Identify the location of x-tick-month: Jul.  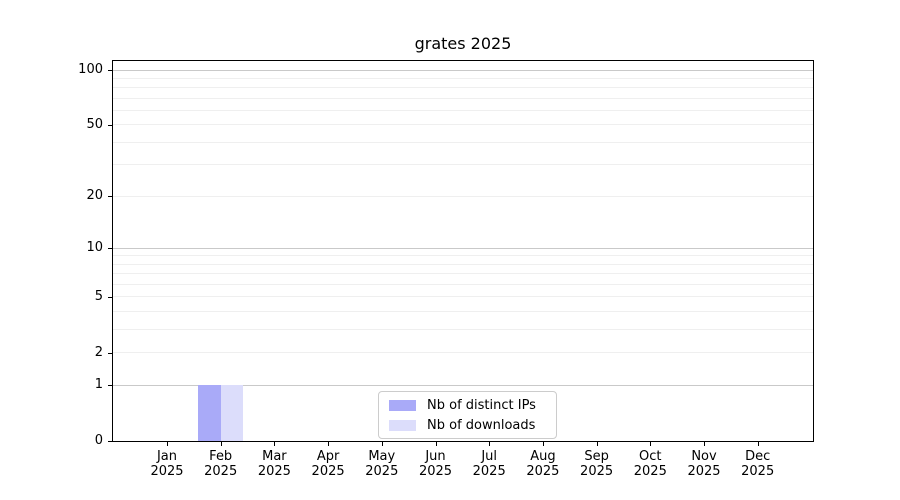
(489, 456).